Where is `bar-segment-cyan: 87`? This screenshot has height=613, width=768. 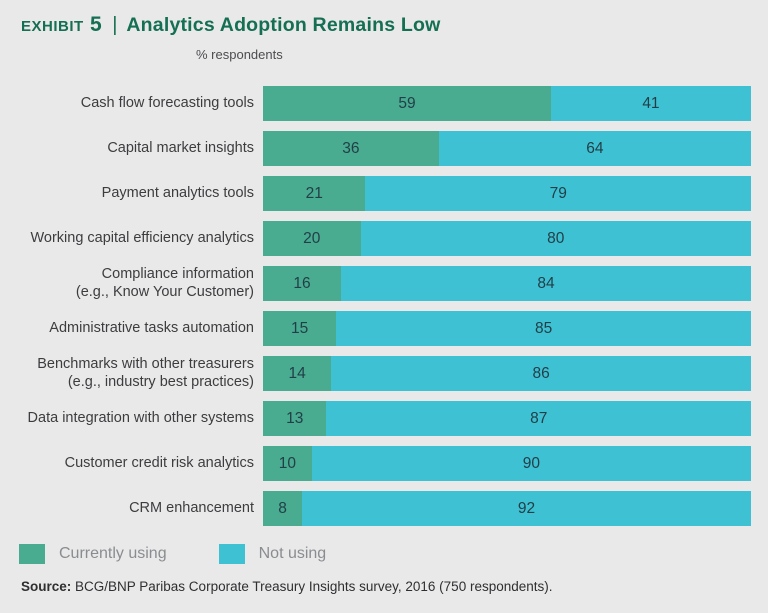 bar-segment-cyan: 87 is located at coordinates (538, 418).